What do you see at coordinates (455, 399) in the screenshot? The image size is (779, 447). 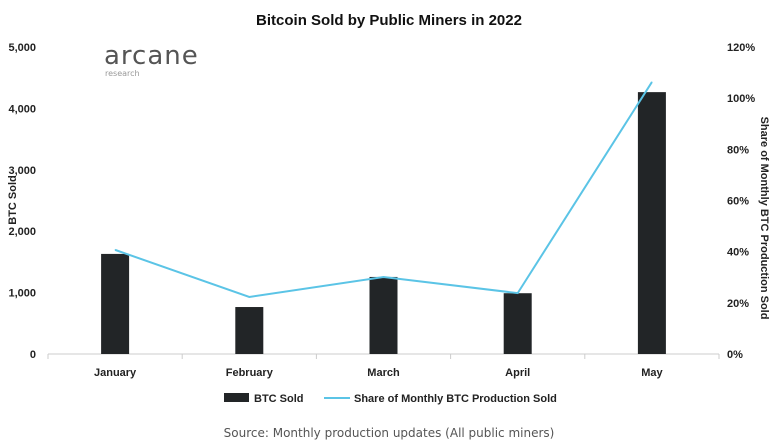 I see `legend-label-share: Share of Monthly BTC Production Sold` at bounding box center [455, 399].